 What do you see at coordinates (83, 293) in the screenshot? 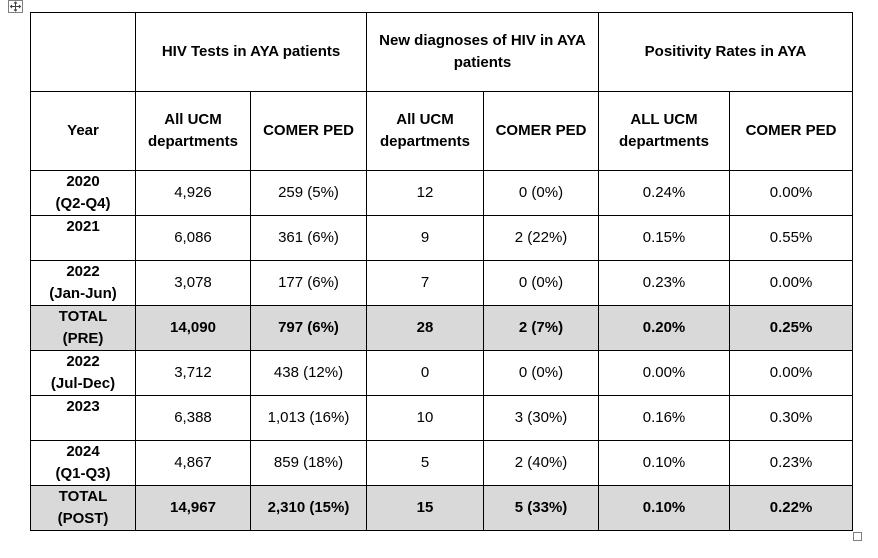
I see `year-period: (Jan-Jun)` at bounding box center [83, 293].